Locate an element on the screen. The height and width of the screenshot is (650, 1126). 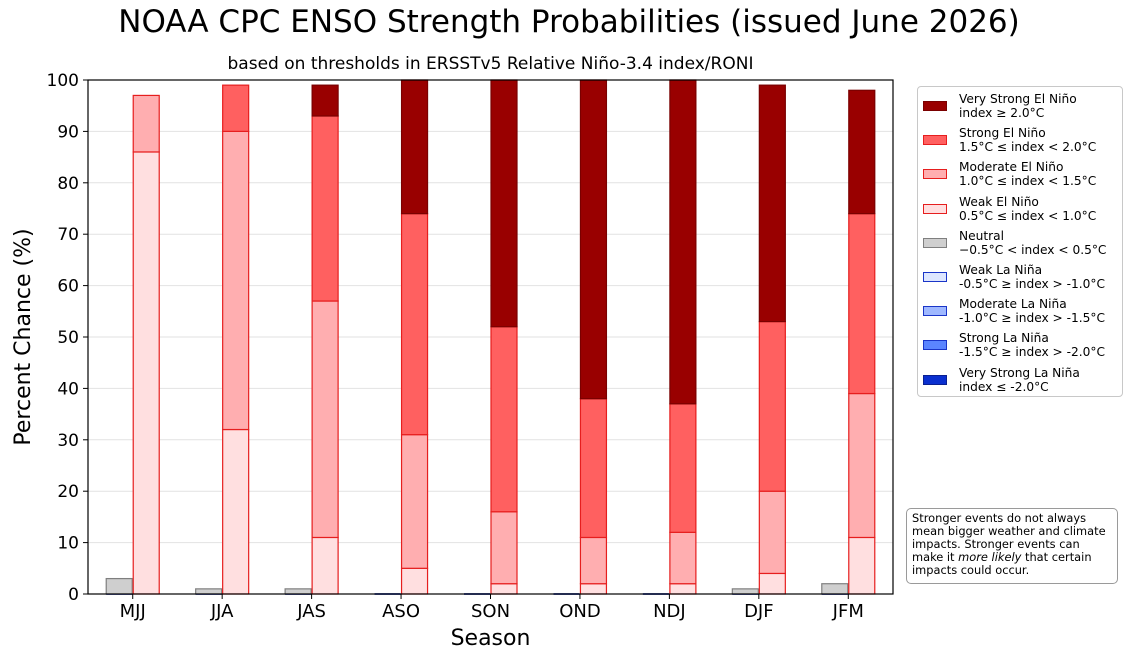
x-tick-label: NDJ is located at coordinates (669, 611).